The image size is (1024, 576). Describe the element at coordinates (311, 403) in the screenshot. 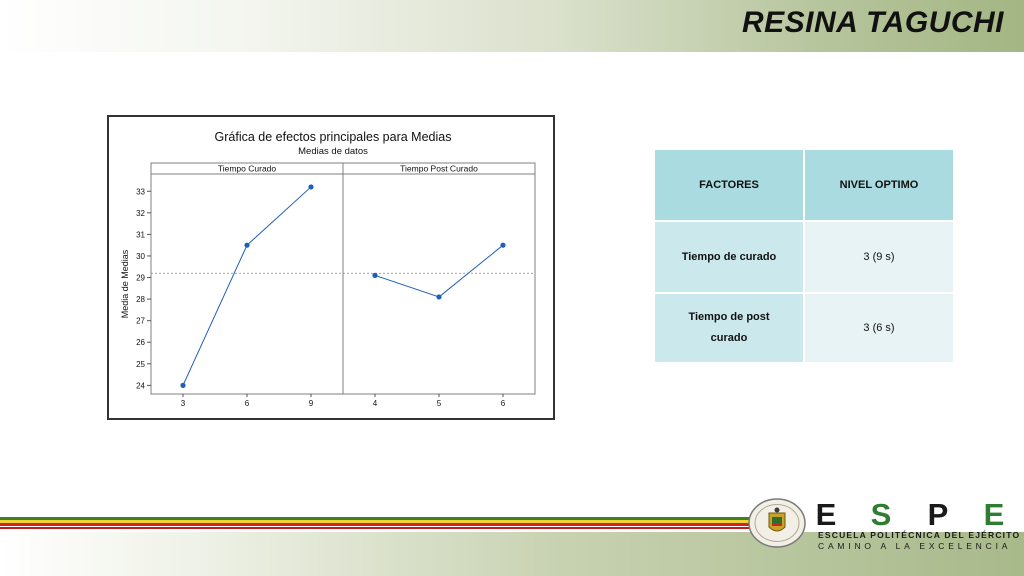

I see `x-tick-label: 9` at that location.